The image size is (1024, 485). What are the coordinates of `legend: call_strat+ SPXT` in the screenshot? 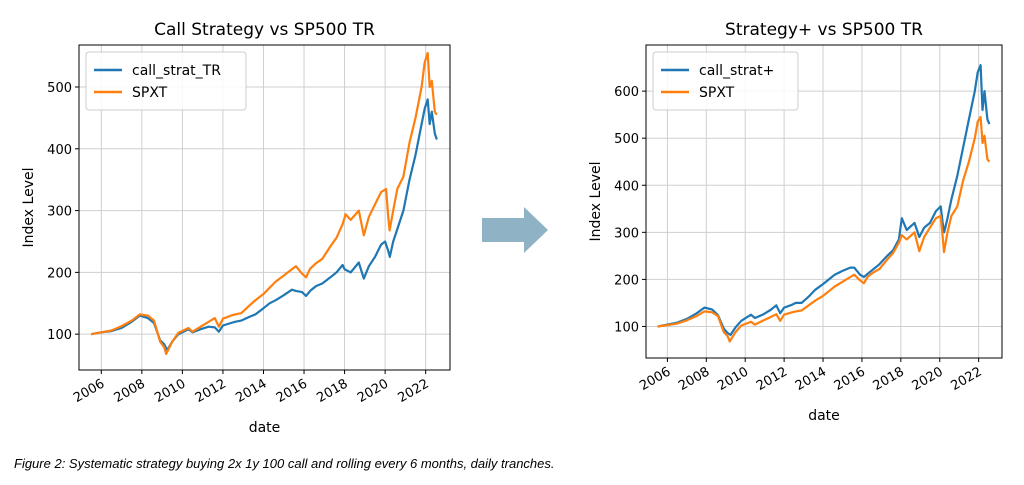 It's located at (725, 81).